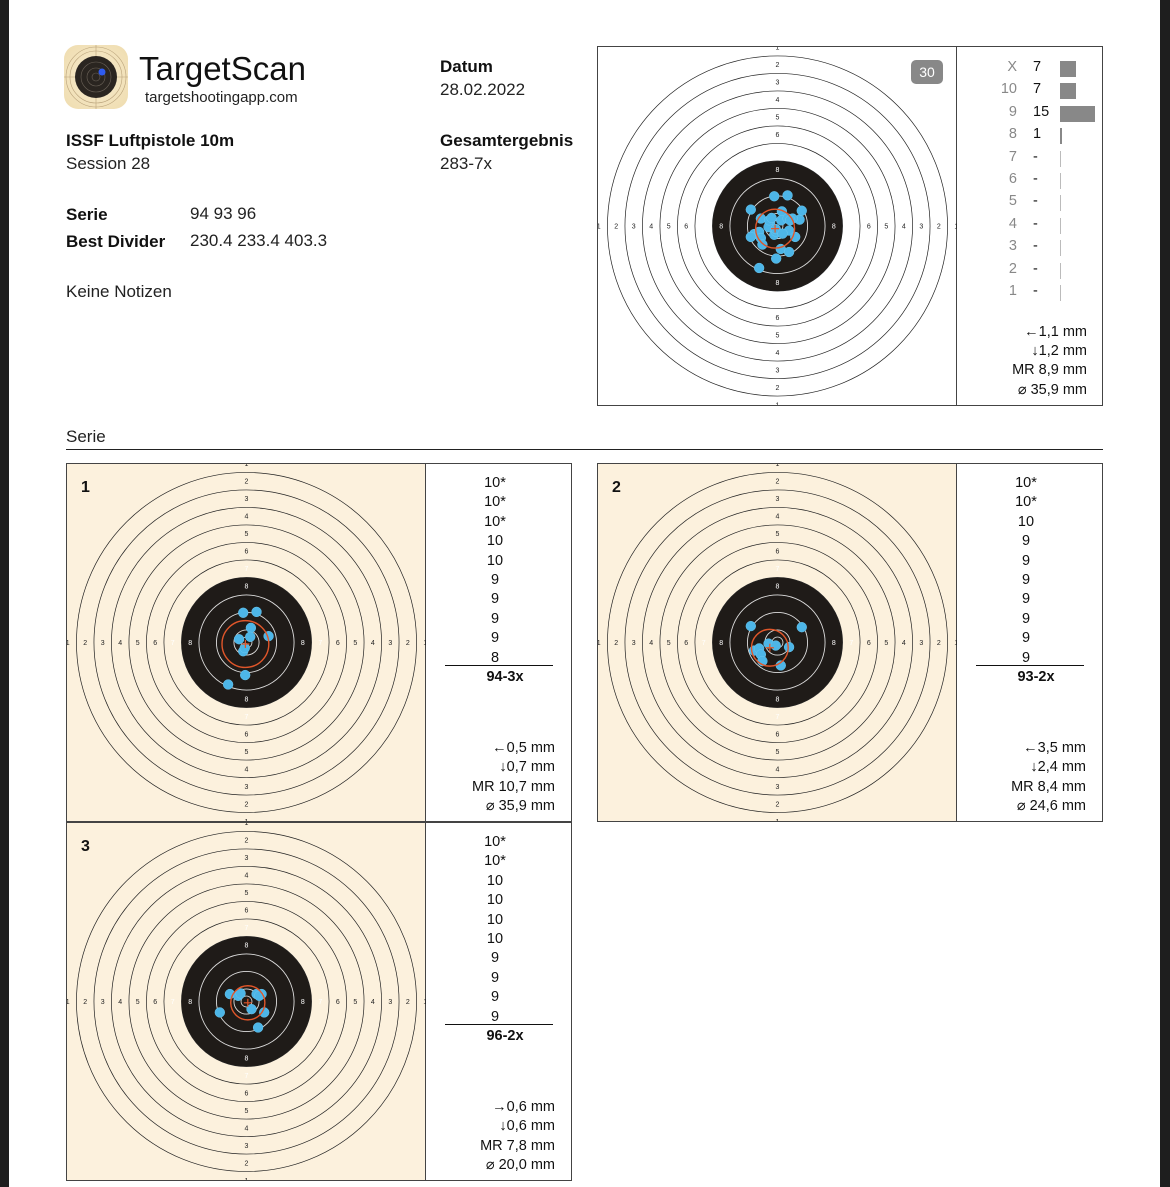  I want to click on overview-target: 1 1 1 1 2 2 2 2 3 3 3 3 4 4 4 4 5 5 5 5 6 6 6 6 7 7 7 7 8 8 8 8, so click(778, 227).